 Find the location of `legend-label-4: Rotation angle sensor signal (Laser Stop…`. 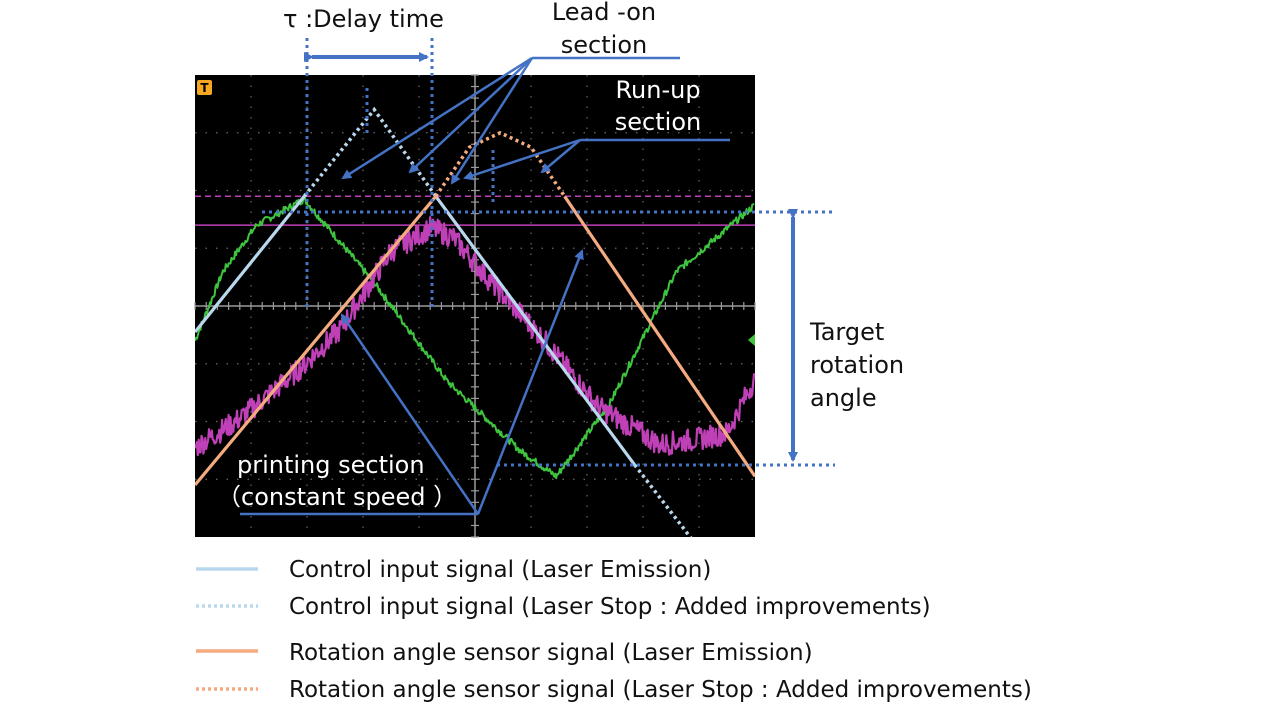

legend-label-4: Rotation angle sensor signal (Laser Stop… is located at coordinates (660, 690).